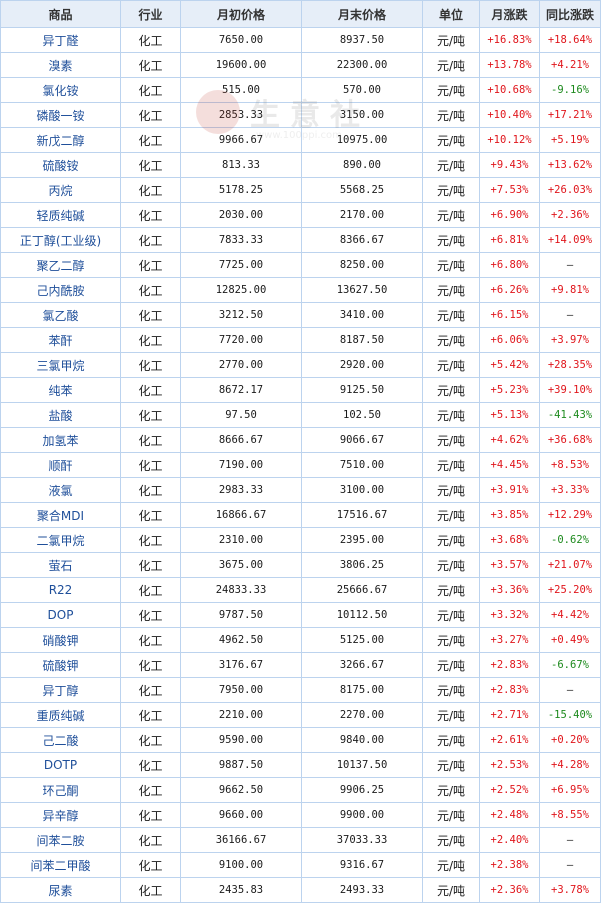 This screenshot has height=903, width=601. Describe the element at coordinates (570, 590) in the screenshot. I see `yoy-change-cell: +25.20%` at that location.